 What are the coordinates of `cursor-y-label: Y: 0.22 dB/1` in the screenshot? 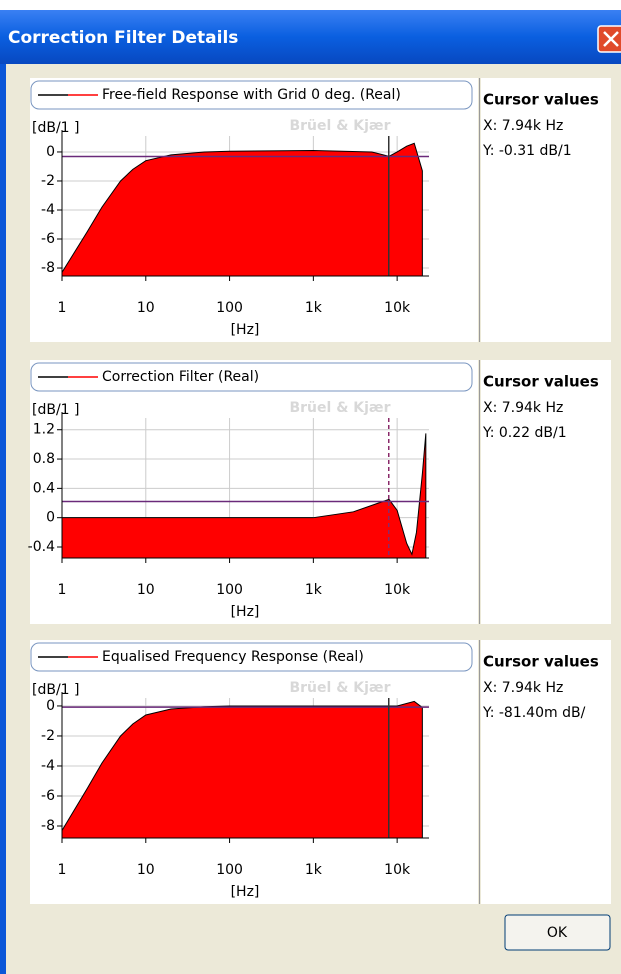 It's located at (524, 433).